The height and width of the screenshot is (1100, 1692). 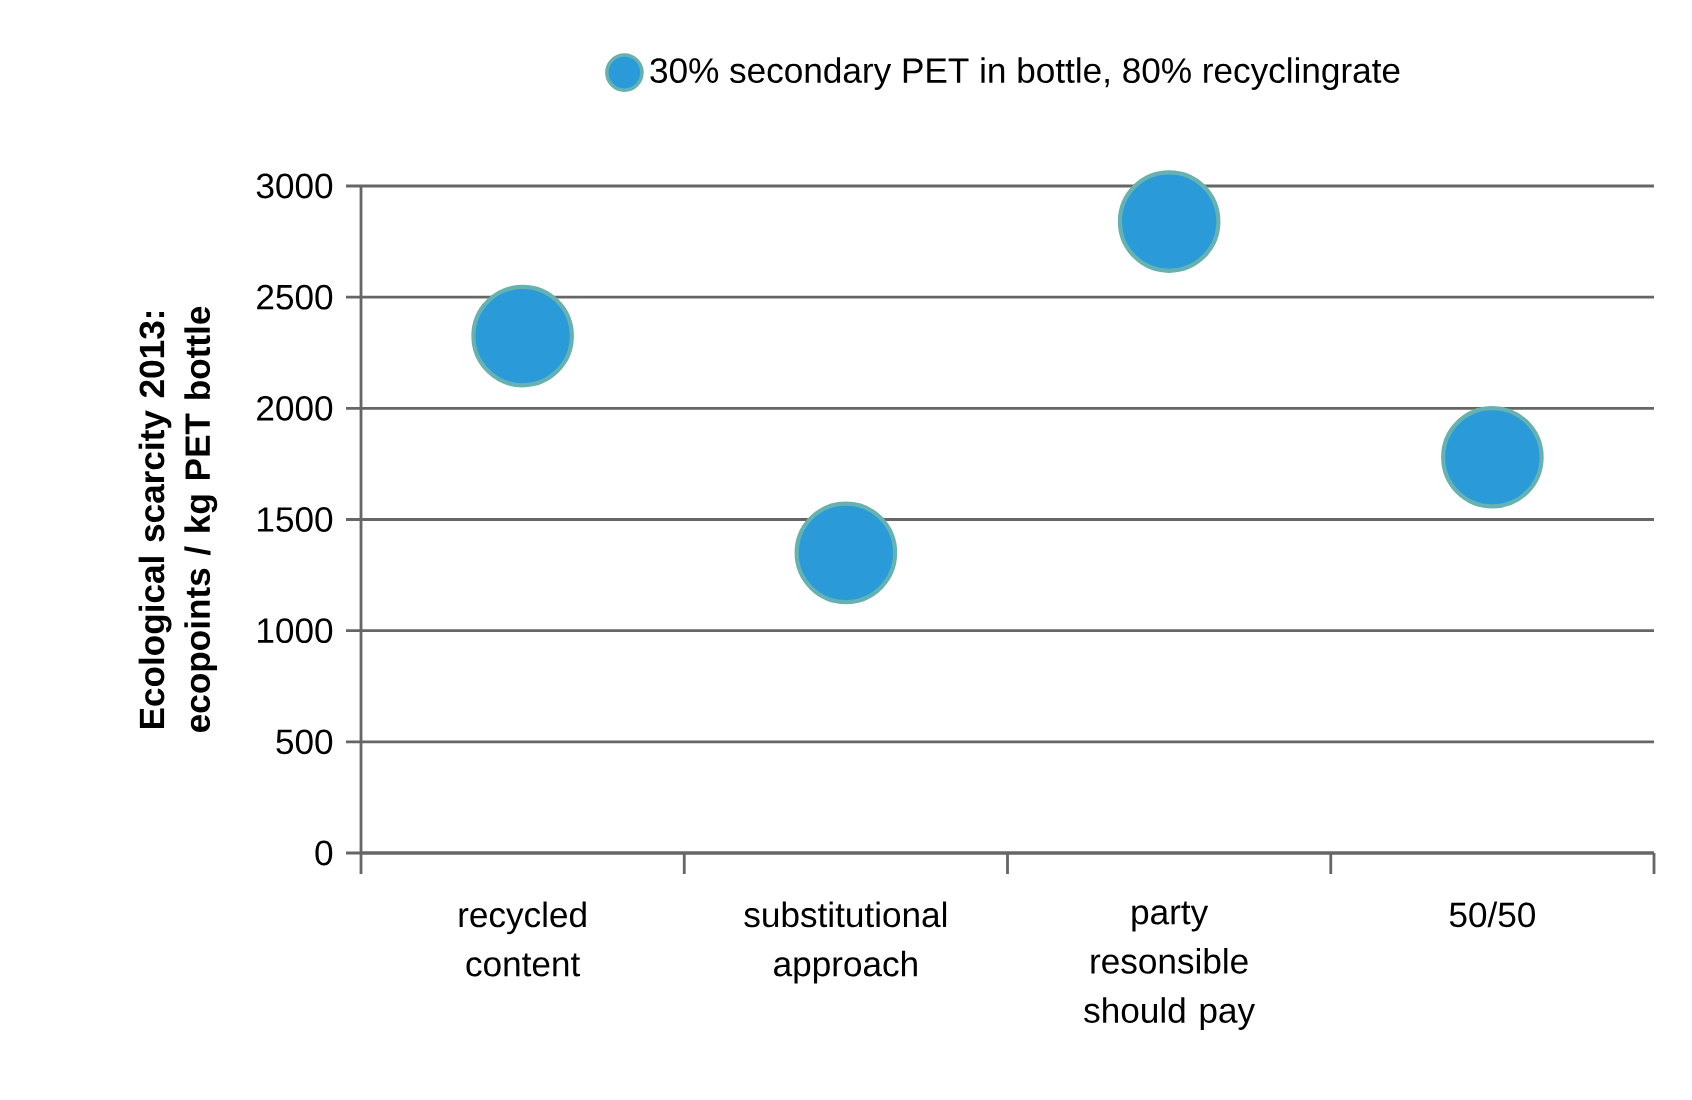 What do you see at coordinates (845, 942) in the screenshot?
I see `x-tick-label: substitutional approach` at bounding box center [845, 942].